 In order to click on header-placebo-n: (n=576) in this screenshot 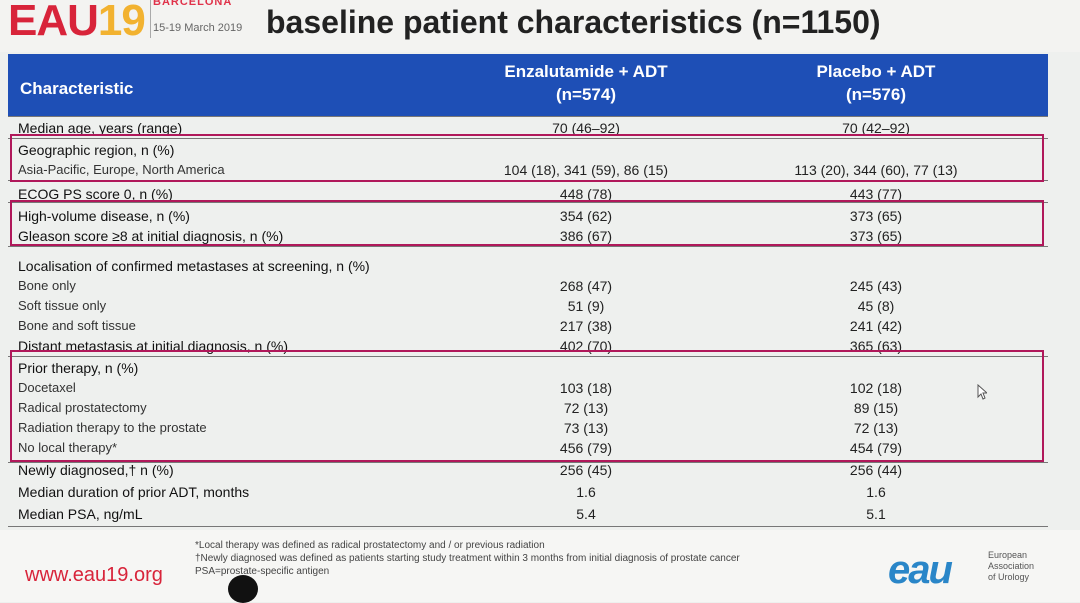, I will do `click(876, 94)`.